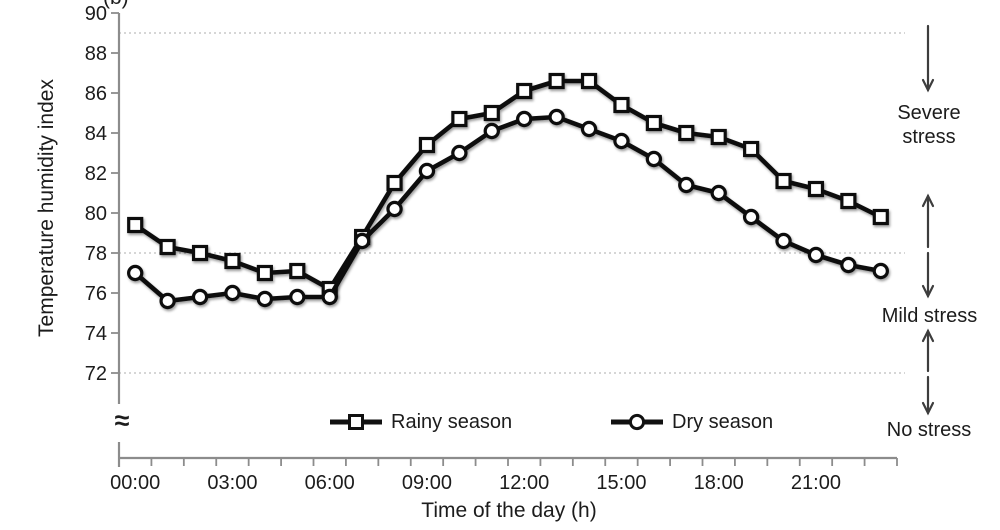 The height and width of the screenshot is (530, 1000). Describe the element at coordinates (96, 214) in the screenshot. I see `y-tick-label: 80` at that location.